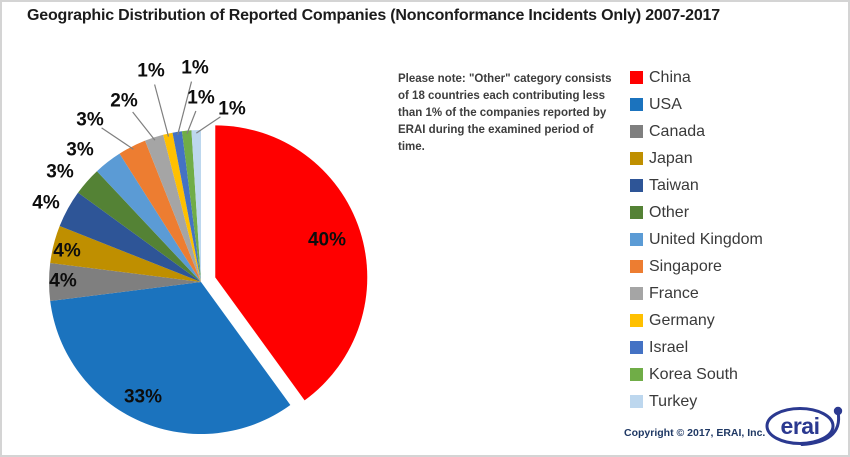 The width and height of the screenshot is (850, 457). Describe the element at coordinates (671, 158) in the screenshot. I see `legend-label: Japan` at that location.